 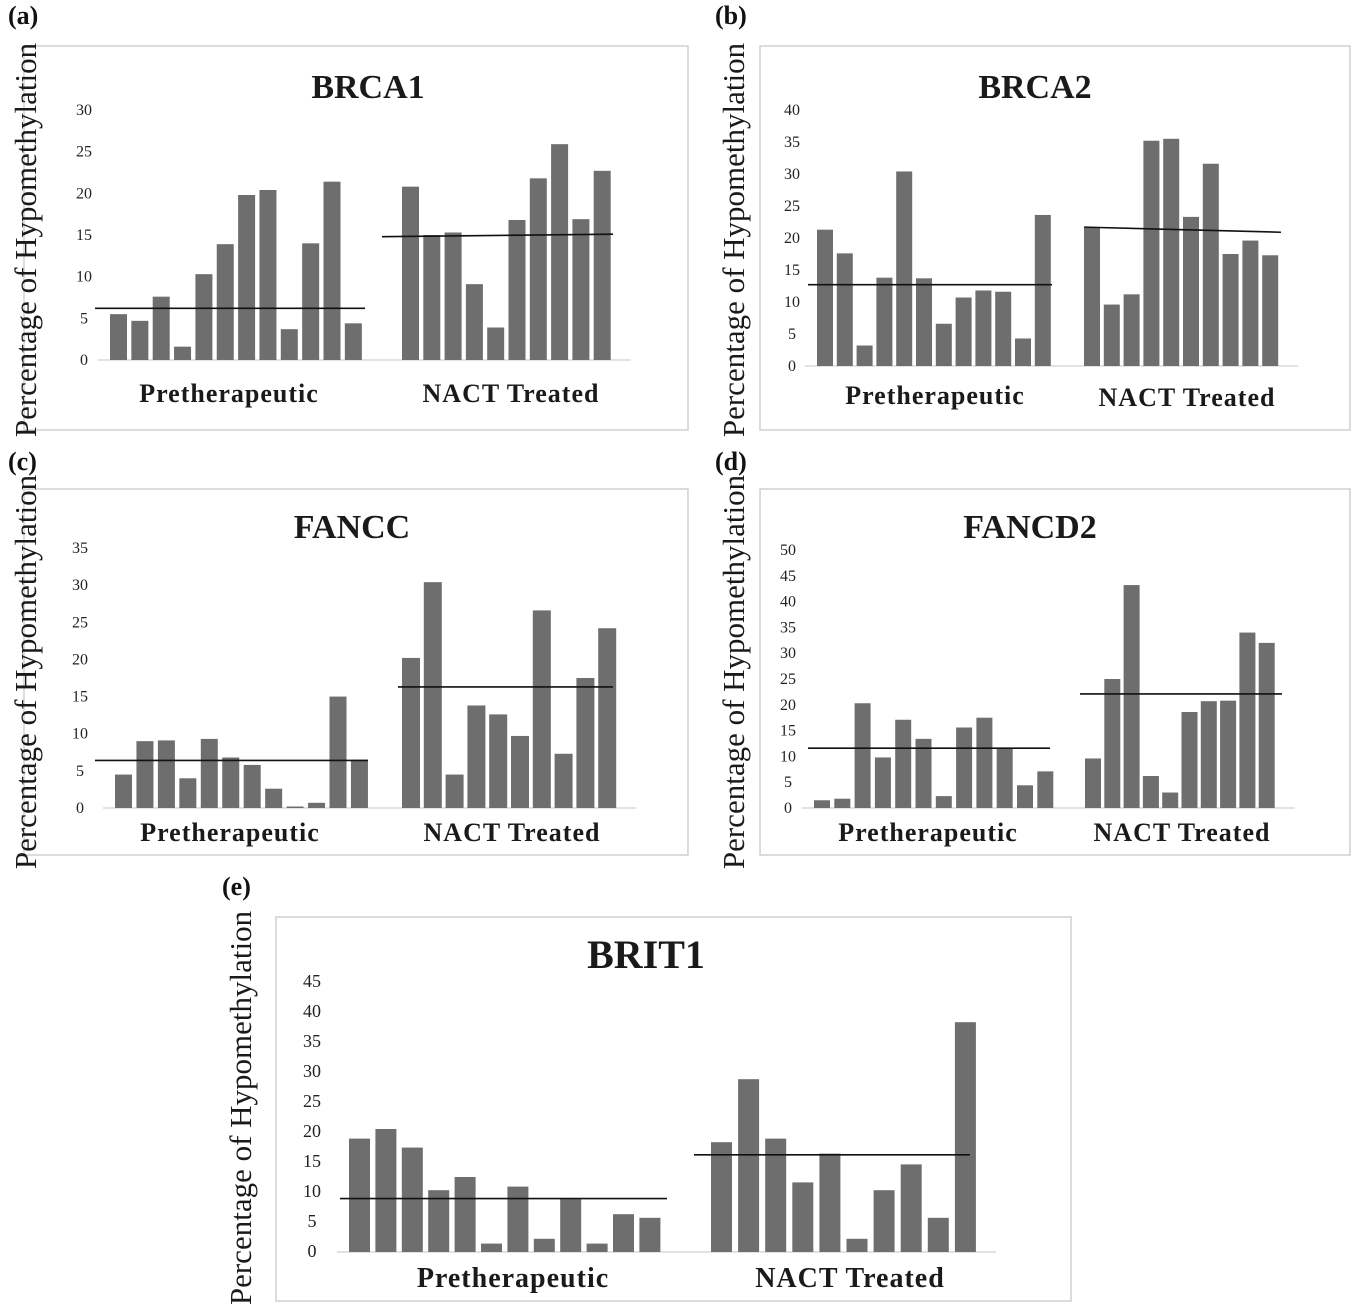 What do you see at coordinates (731, 15) in the screenshot?
I see `panel-label: (b)` at bounding box center [731, 15].